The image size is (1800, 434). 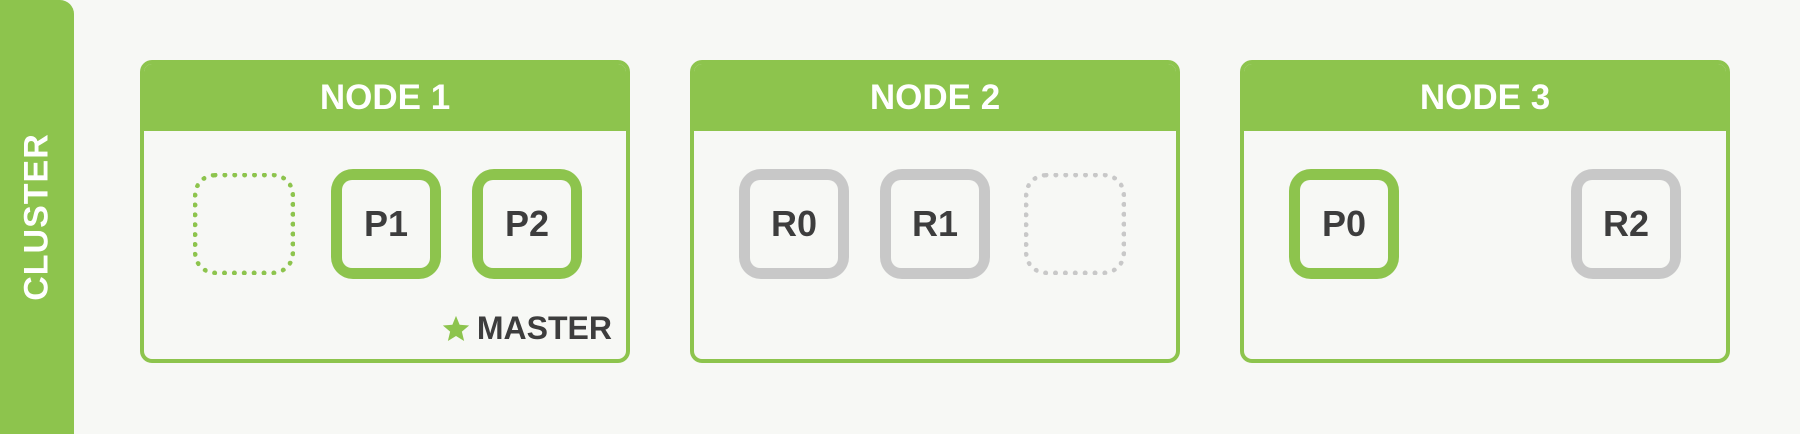 What do you see at coordinates (544, 328) in the screenshot?
I see `master-label: MASTER` at bounding box center [544, 328].